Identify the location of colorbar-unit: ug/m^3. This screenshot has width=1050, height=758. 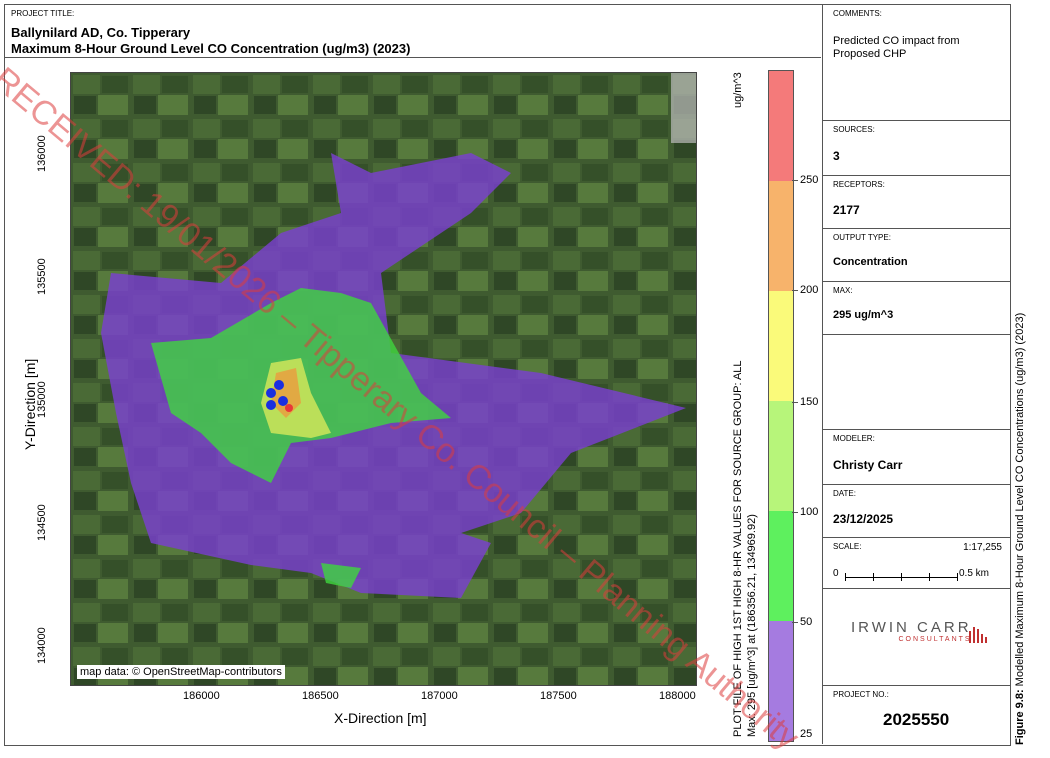
(738, 90).